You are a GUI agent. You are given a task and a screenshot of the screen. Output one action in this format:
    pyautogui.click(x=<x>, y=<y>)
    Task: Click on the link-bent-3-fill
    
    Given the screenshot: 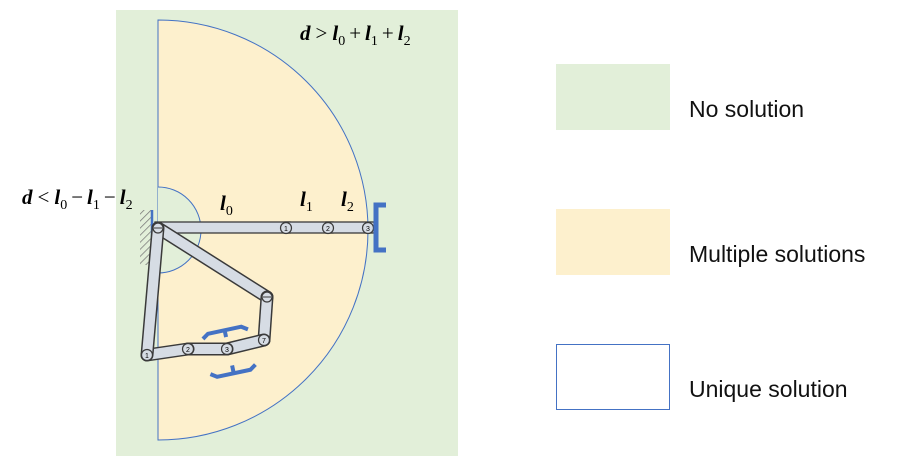 What is the action you would take?
    pyautogui.click(x=167, y=352)
    